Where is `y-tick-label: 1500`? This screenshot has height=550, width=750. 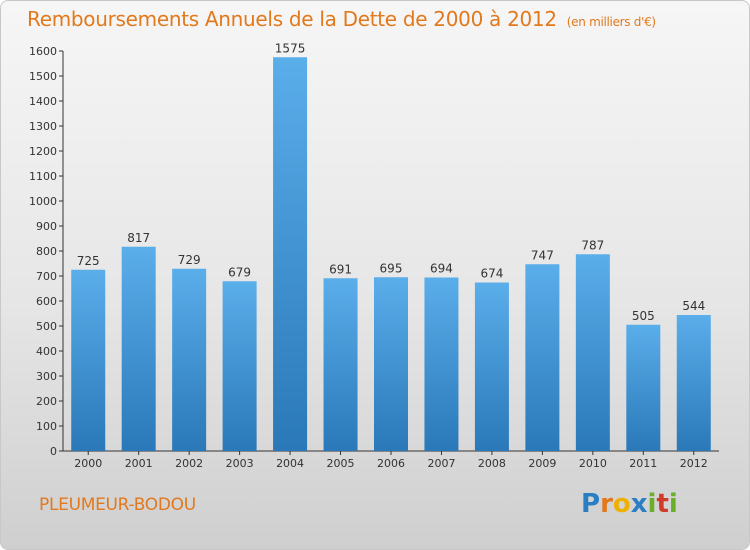
y-tick-label: 1500 is located at coordinates (43, 76).